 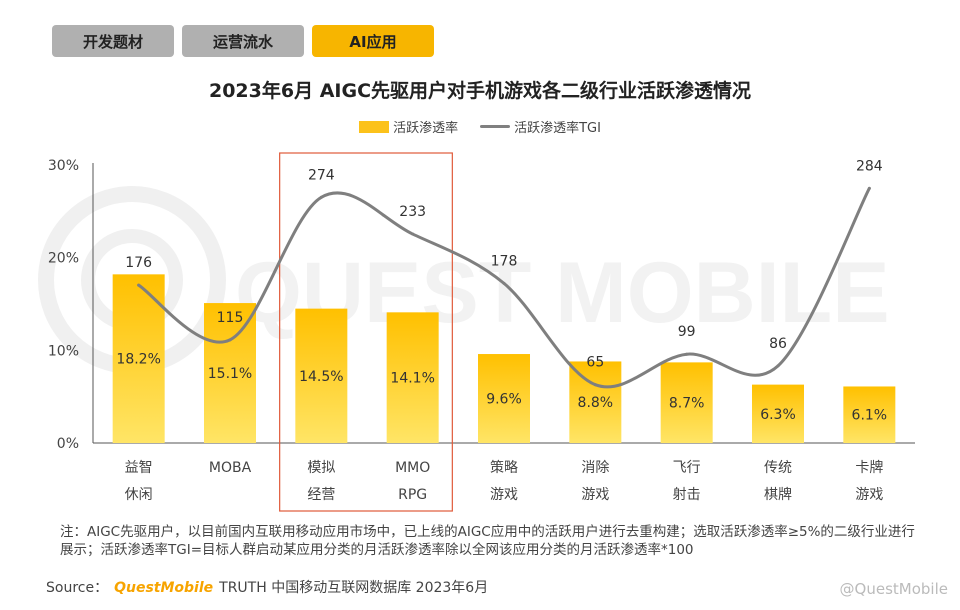 I want to click on bar-value-label: 14.1%, so click(x=412, y=379).